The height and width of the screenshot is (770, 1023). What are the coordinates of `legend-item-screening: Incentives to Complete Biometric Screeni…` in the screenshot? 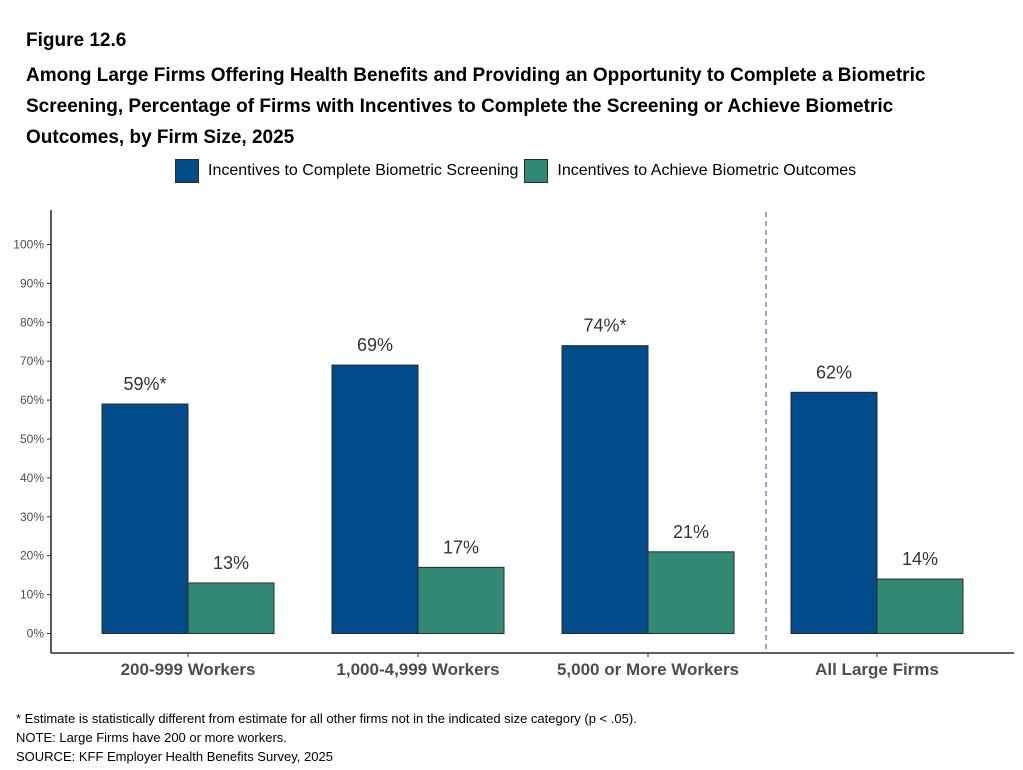 It's located at (346, 171).